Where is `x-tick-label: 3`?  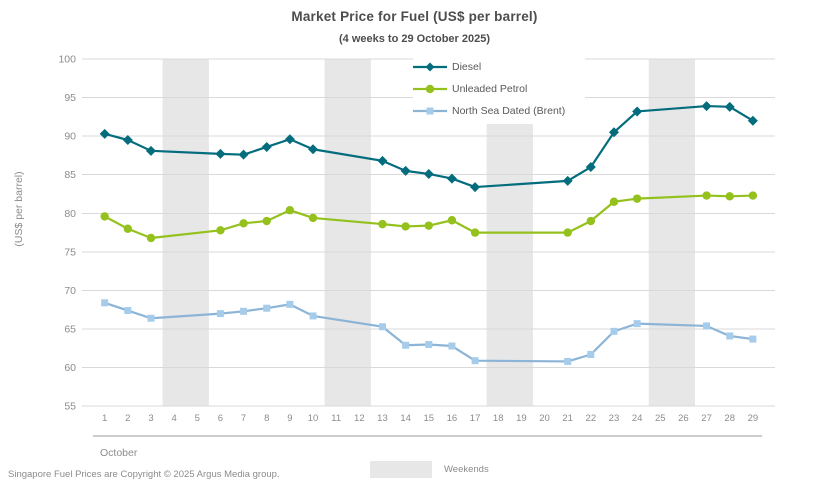 x-tick-label: 3 is located at coordinates (150, 418).